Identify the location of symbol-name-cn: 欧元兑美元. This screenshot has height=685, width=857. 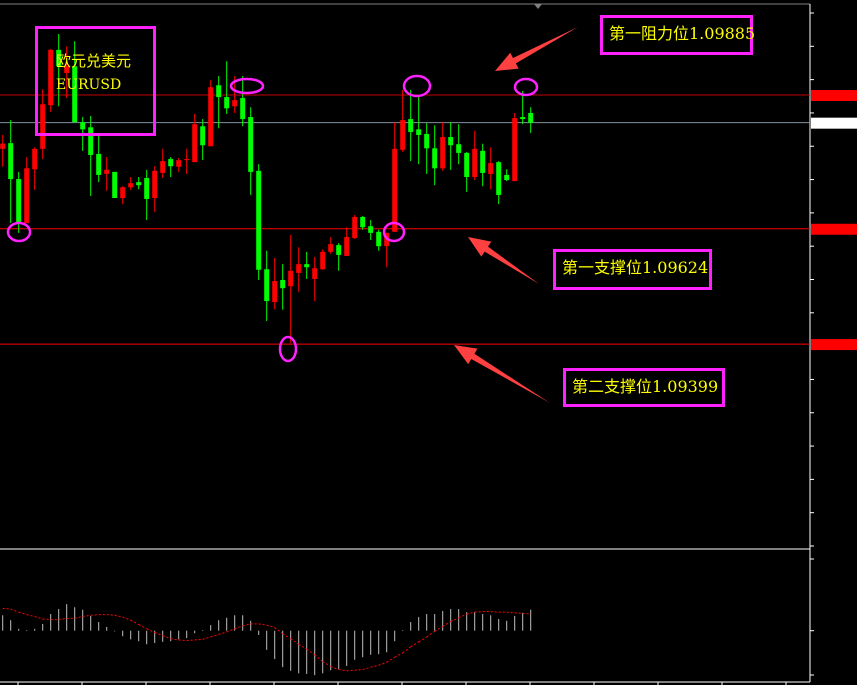
(94, 61).